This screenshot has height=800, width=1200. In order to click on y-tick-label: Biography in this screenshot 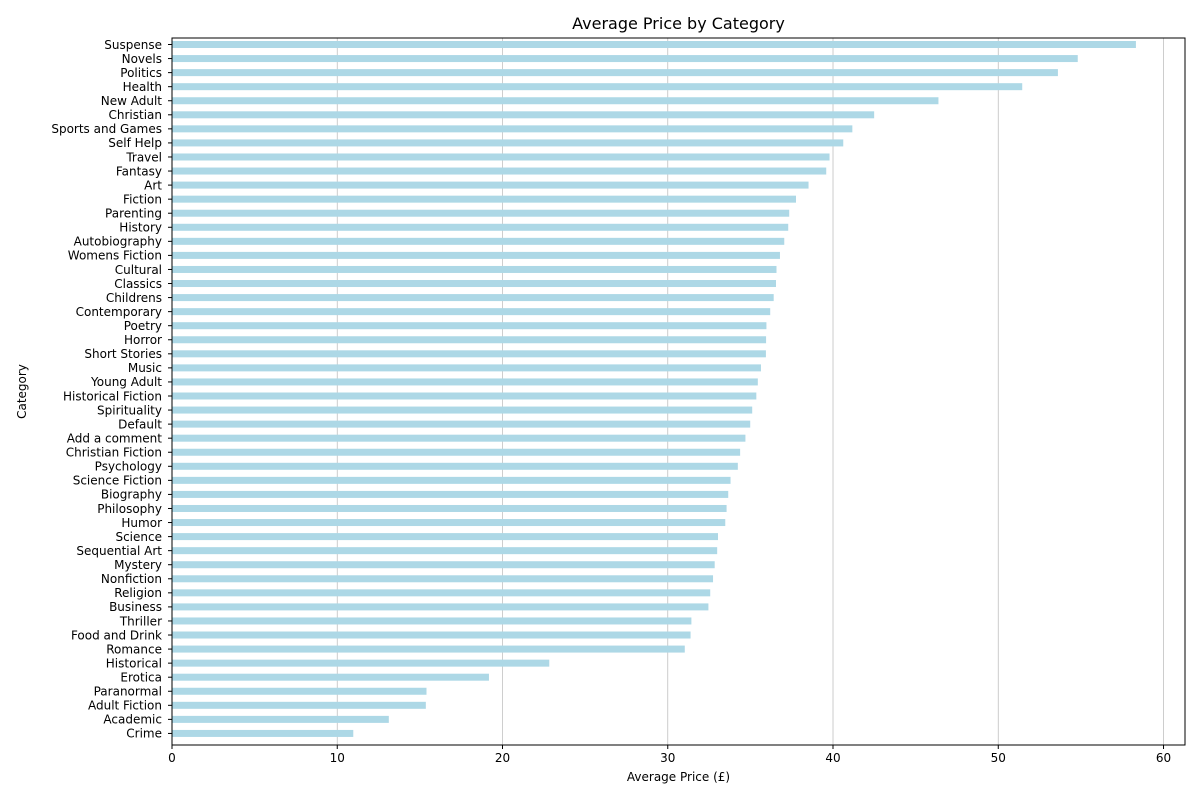, I will do `click(131, 495)`.